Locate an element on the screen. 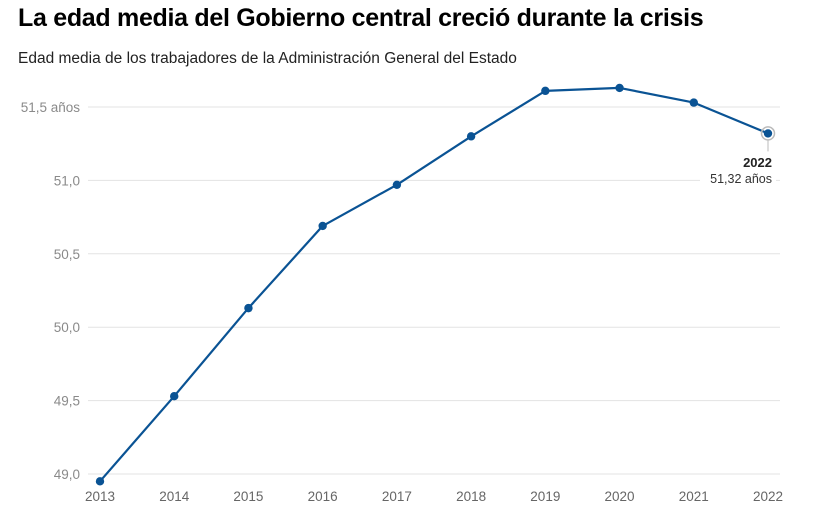 The height and width of the screenshot is (510, 823). annotation: 2022 51,32 años is located at coordinates (738, 156).